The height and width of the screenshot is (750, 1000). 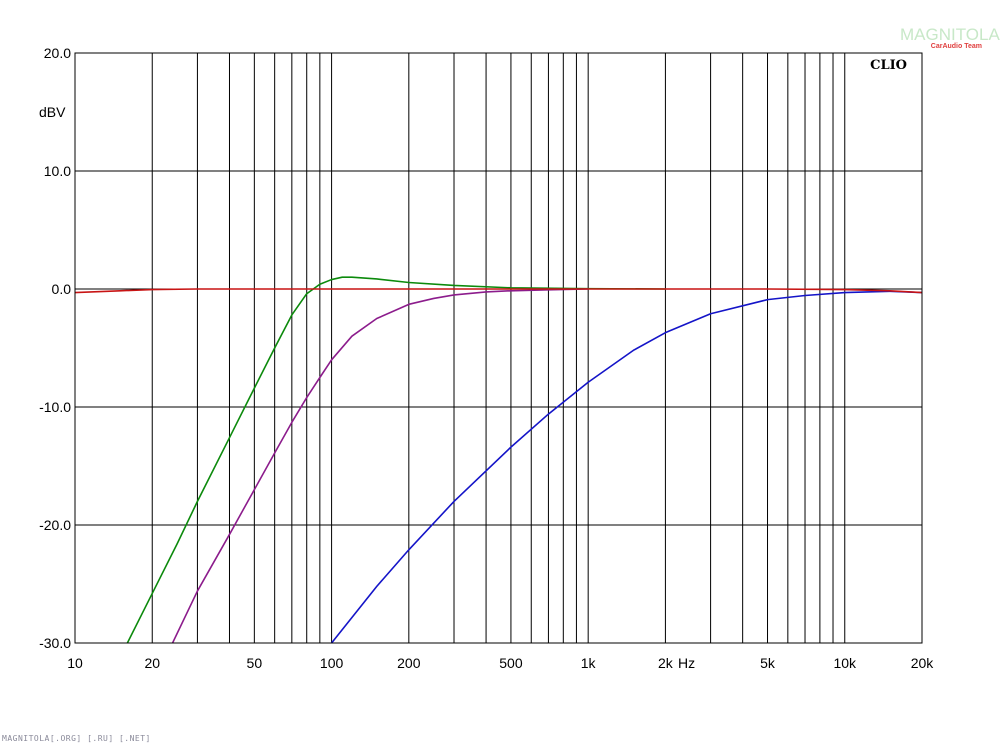 I want to click on y-tick-label: 0.0, so click(x=62, y=289).